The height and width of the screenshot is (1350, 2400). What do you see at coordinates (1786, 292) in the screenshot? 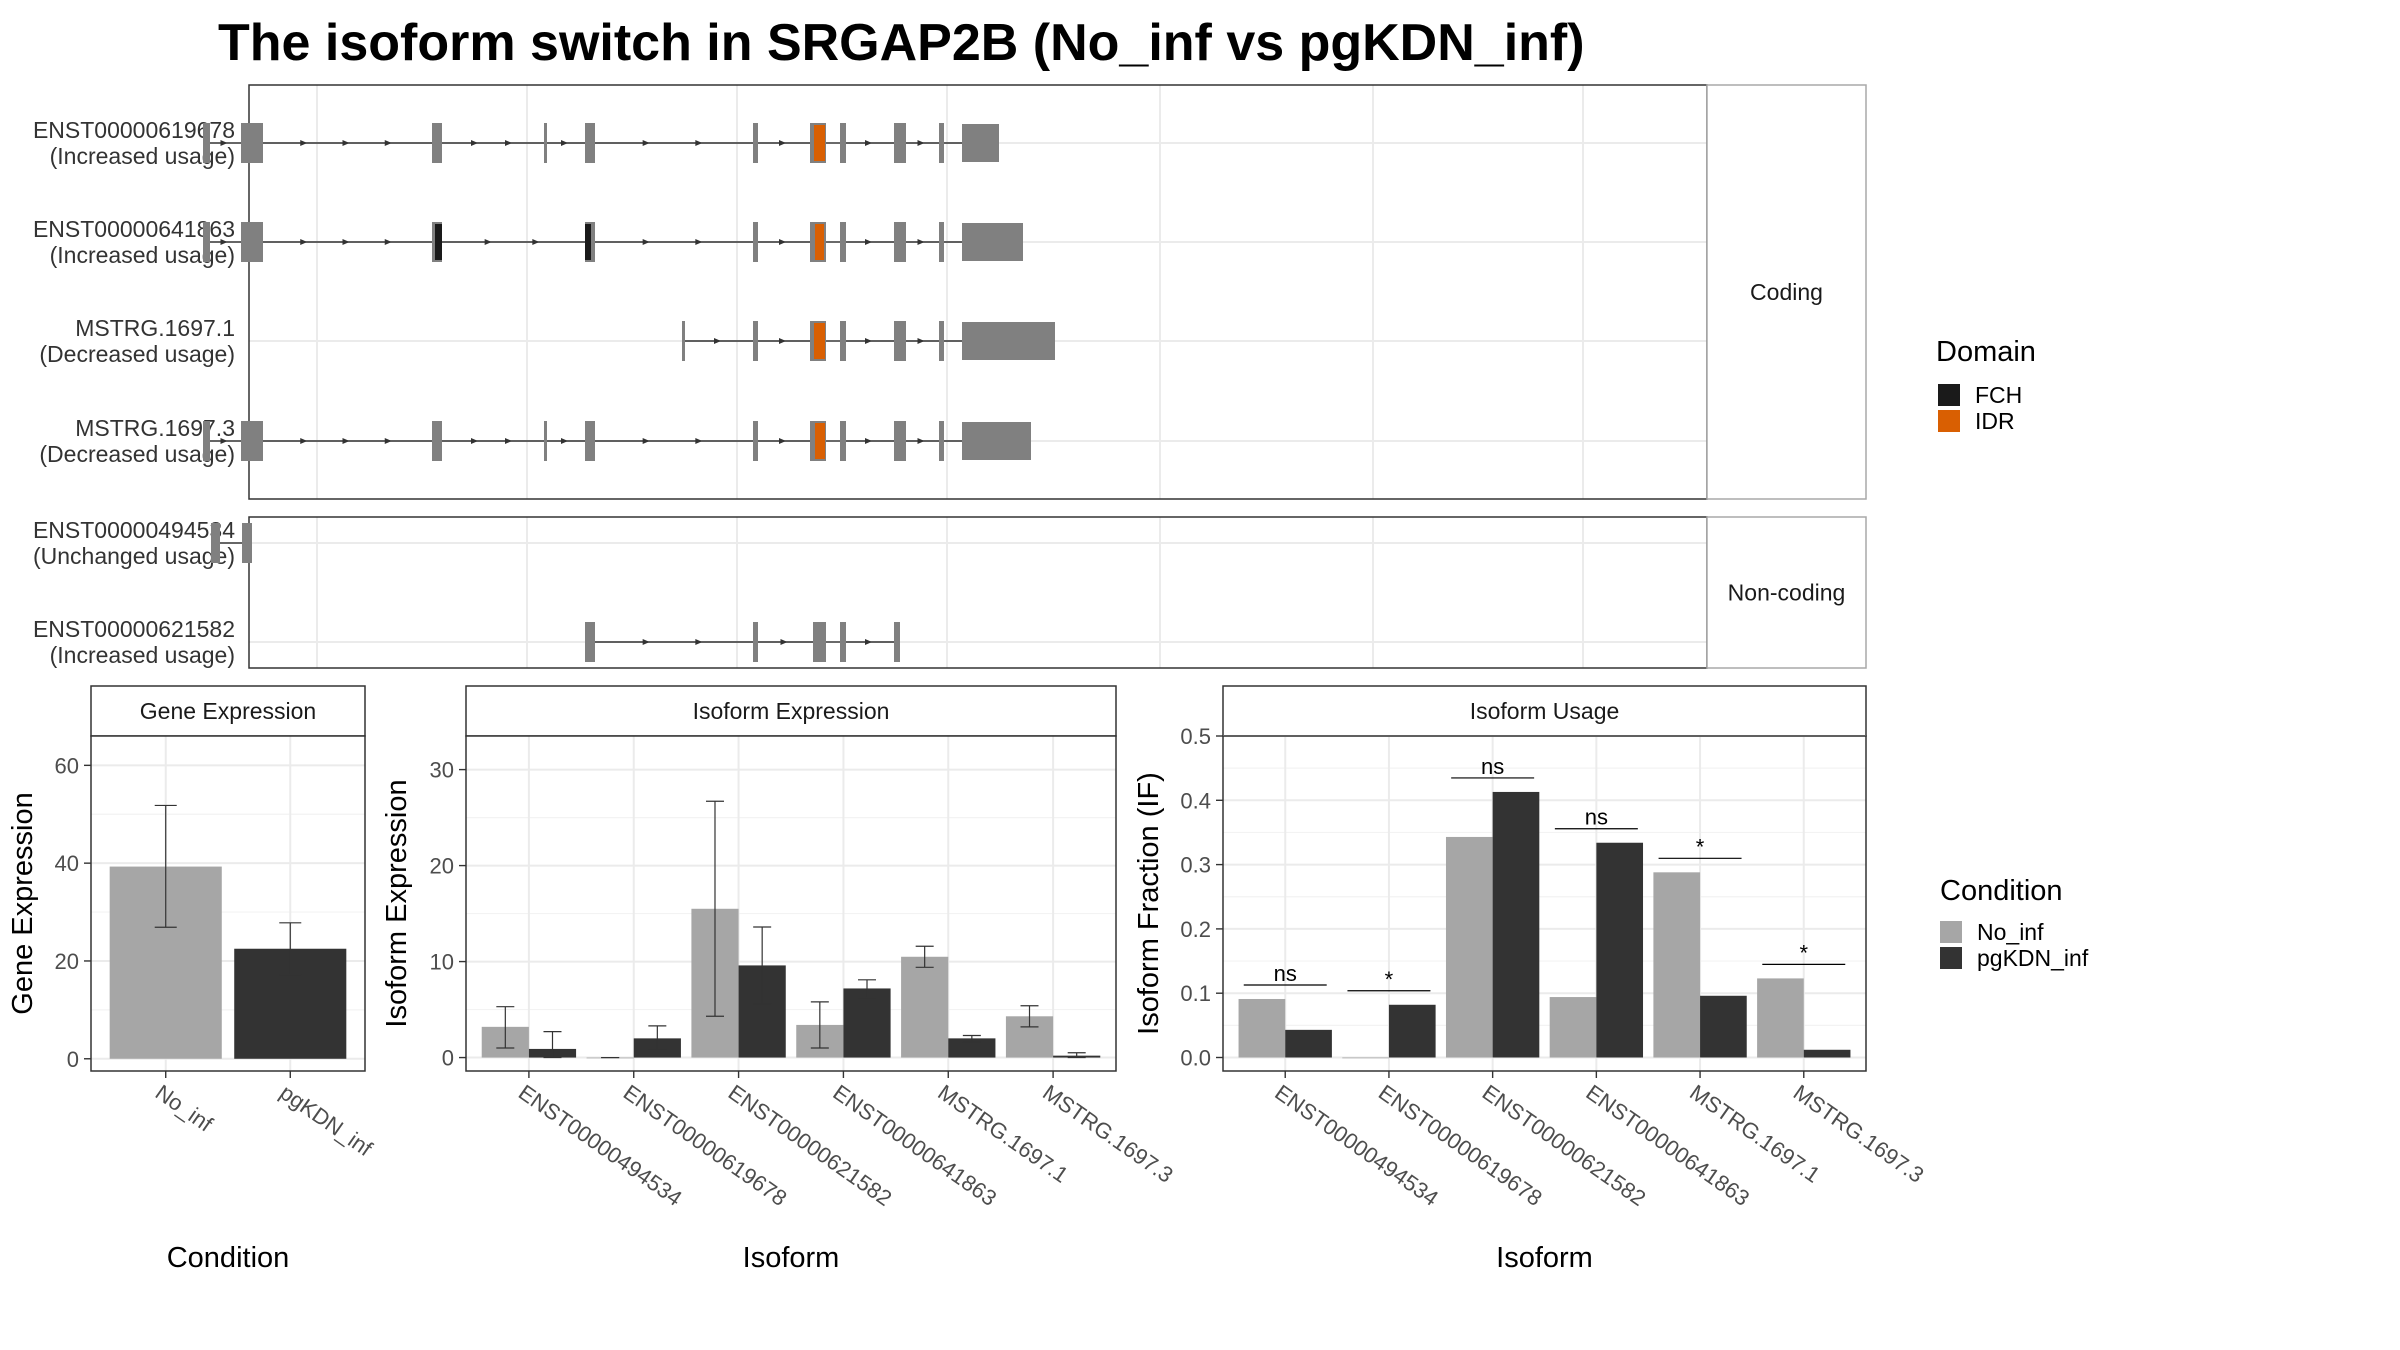
I see `facet-strip-label: Coding` at bounding box center [1786, 292].